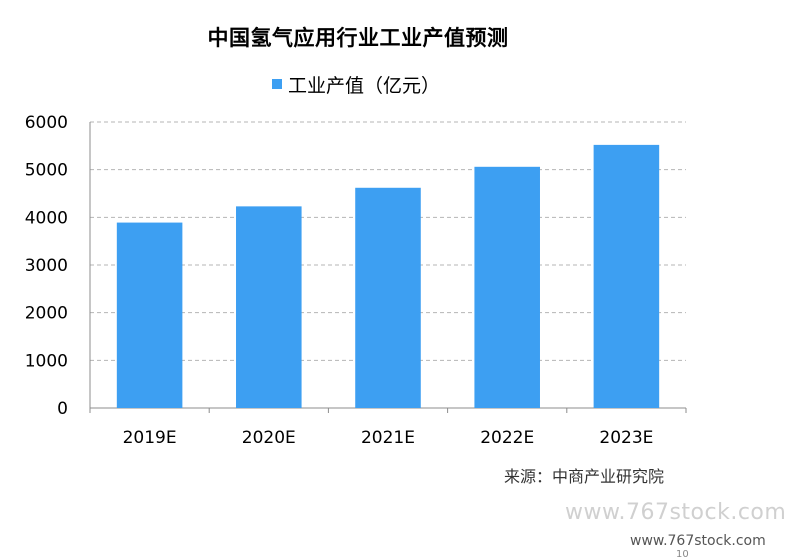 The width and height of the screenshot is (788, 560). I want to click on y-tick-label: 0, so click(62, 409).